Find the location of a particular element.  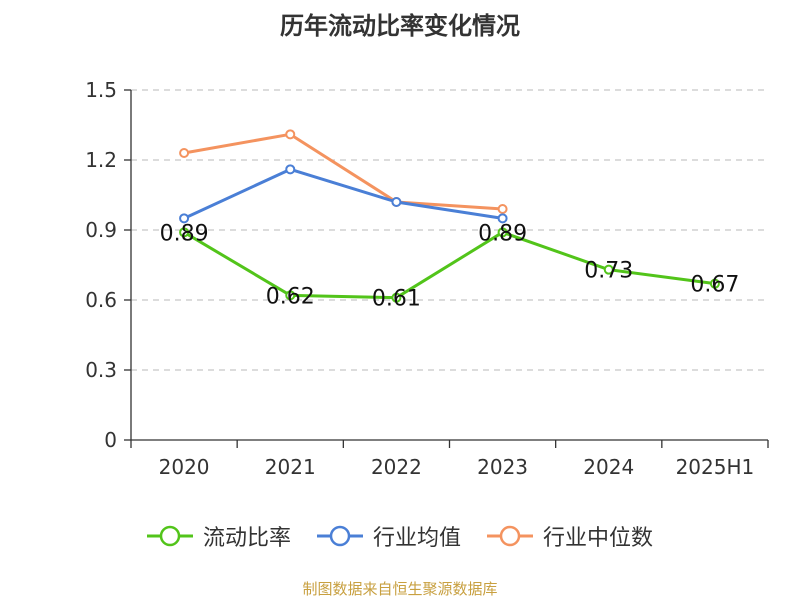

data-label: 0.67 is located at coordinates (714, 285).